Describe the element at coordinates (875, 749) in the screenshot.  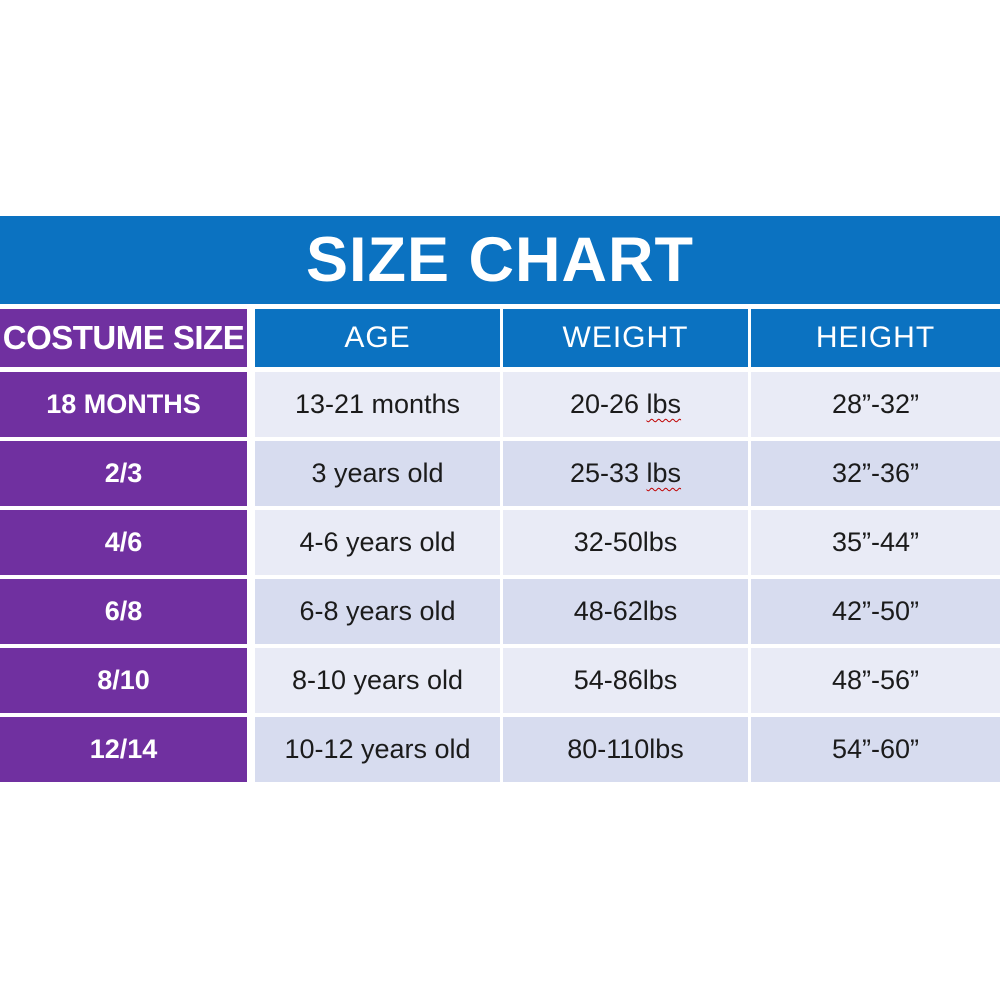
I see `height-cell: 54”-60”` at that location.